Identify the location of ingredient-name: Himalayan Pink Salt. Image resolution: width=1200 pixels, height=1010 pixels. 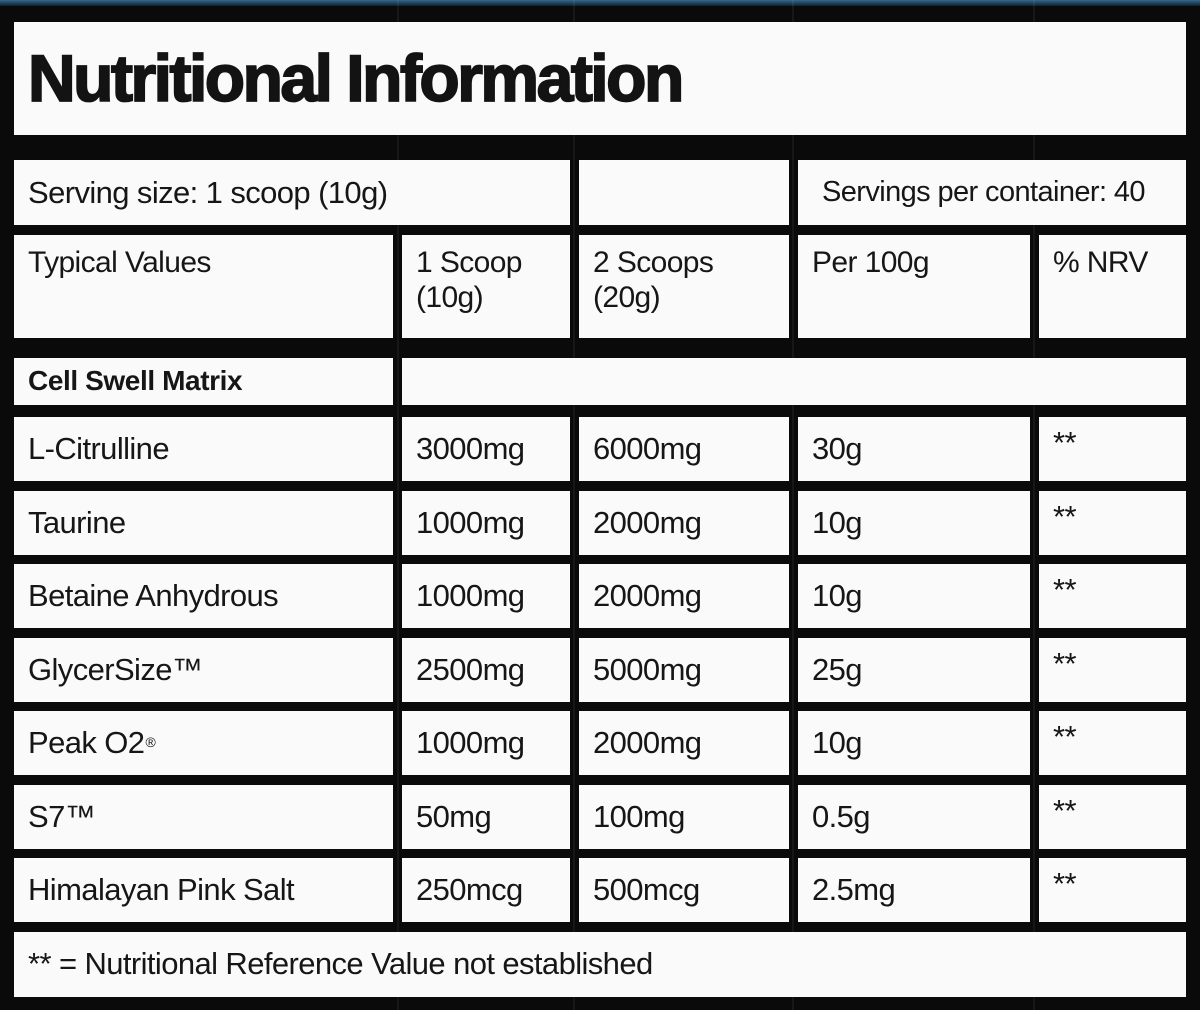
(161, 890).